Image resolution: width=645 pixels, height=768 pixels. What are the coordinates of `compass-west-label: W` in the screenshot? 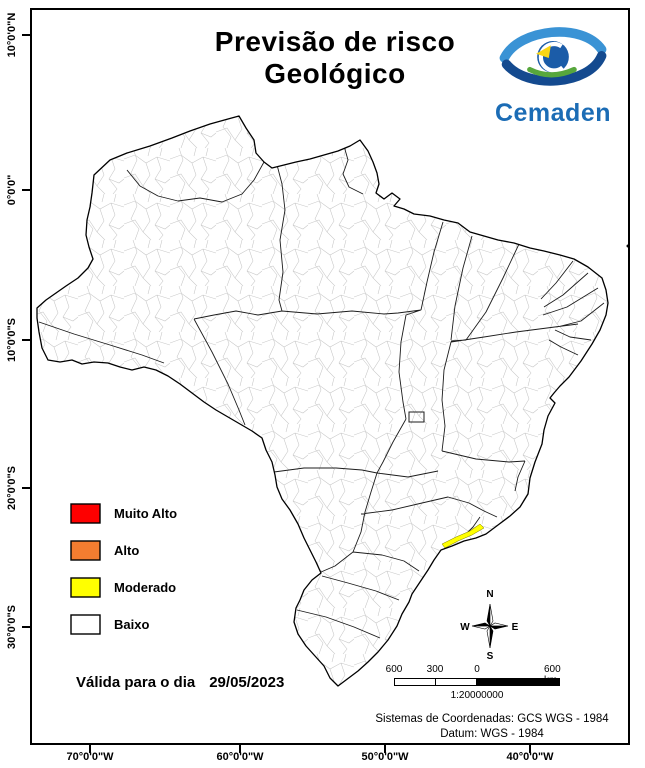 It's located at (465, 627).